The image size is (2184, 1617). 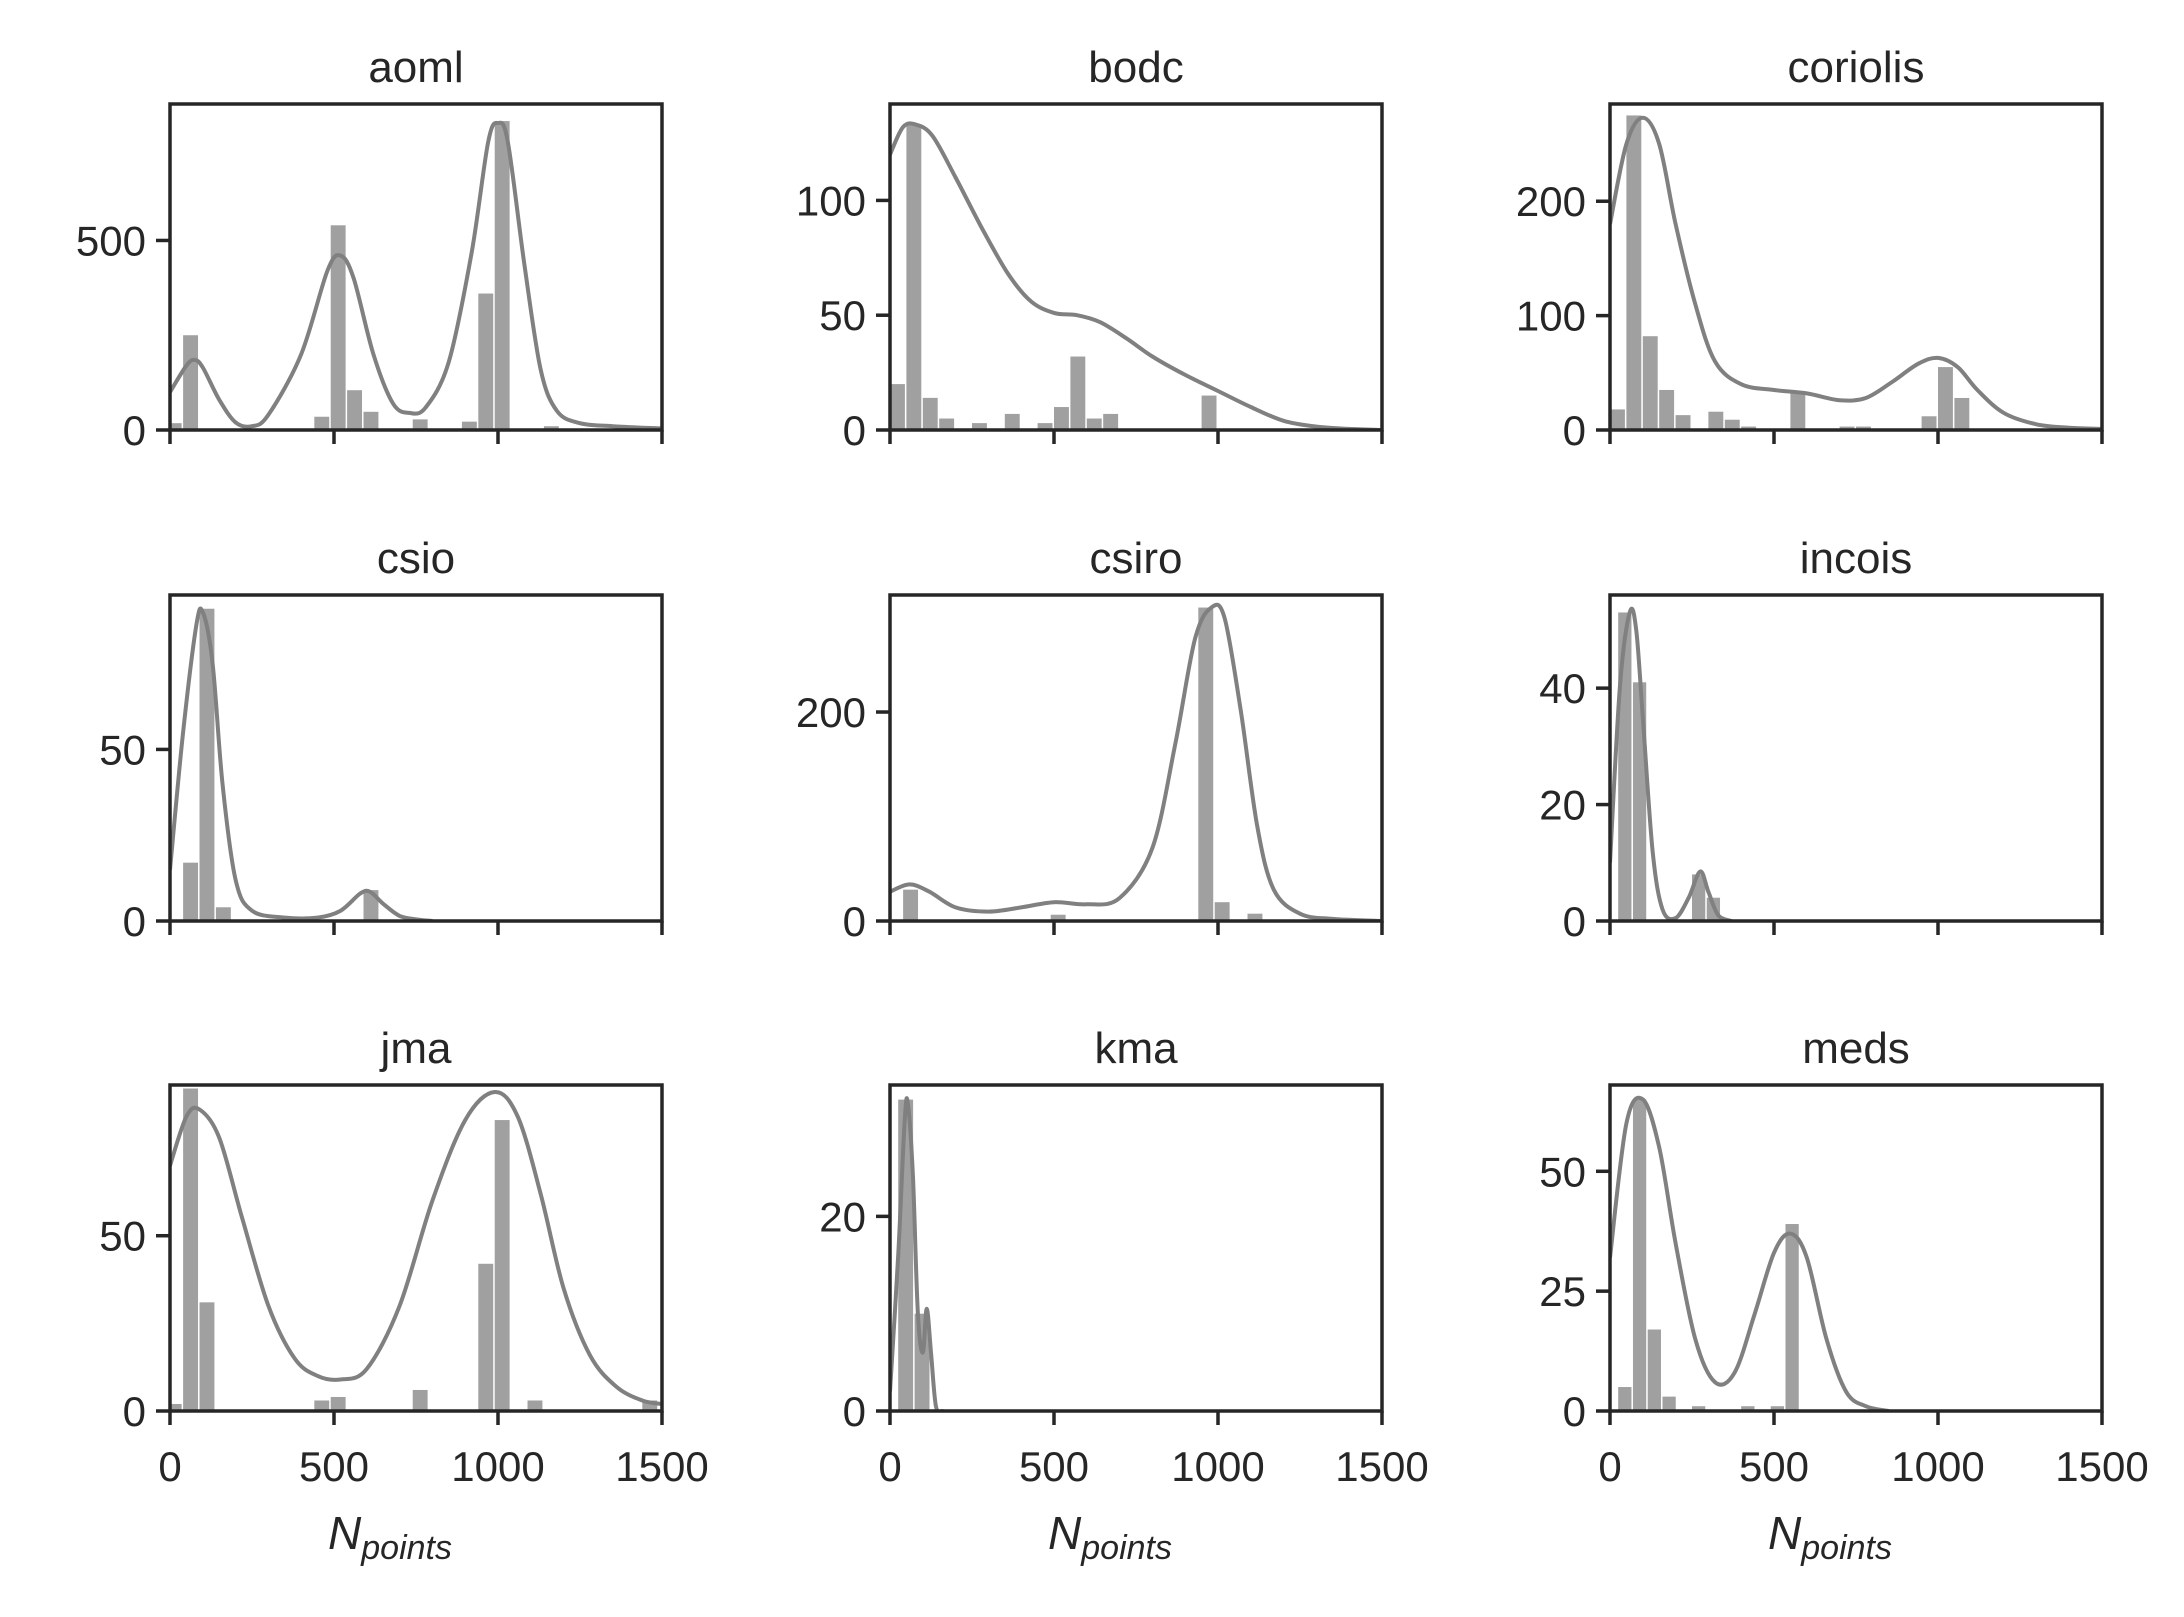 What do you see at coordinates (1135, 67) in the screenshot?
I see `subplot-title: bodc` at bounding box center [1135, 67].